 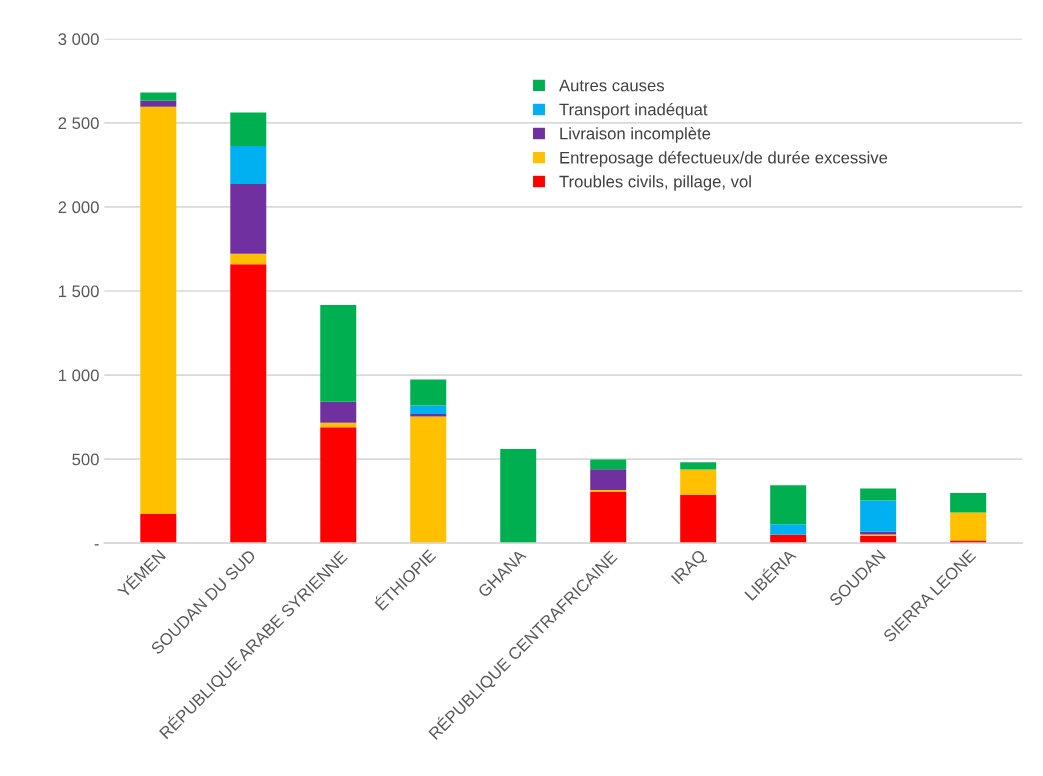 I want to click on legend-label: Troubles civils, pillage, vol, so click(x=655, y=183).